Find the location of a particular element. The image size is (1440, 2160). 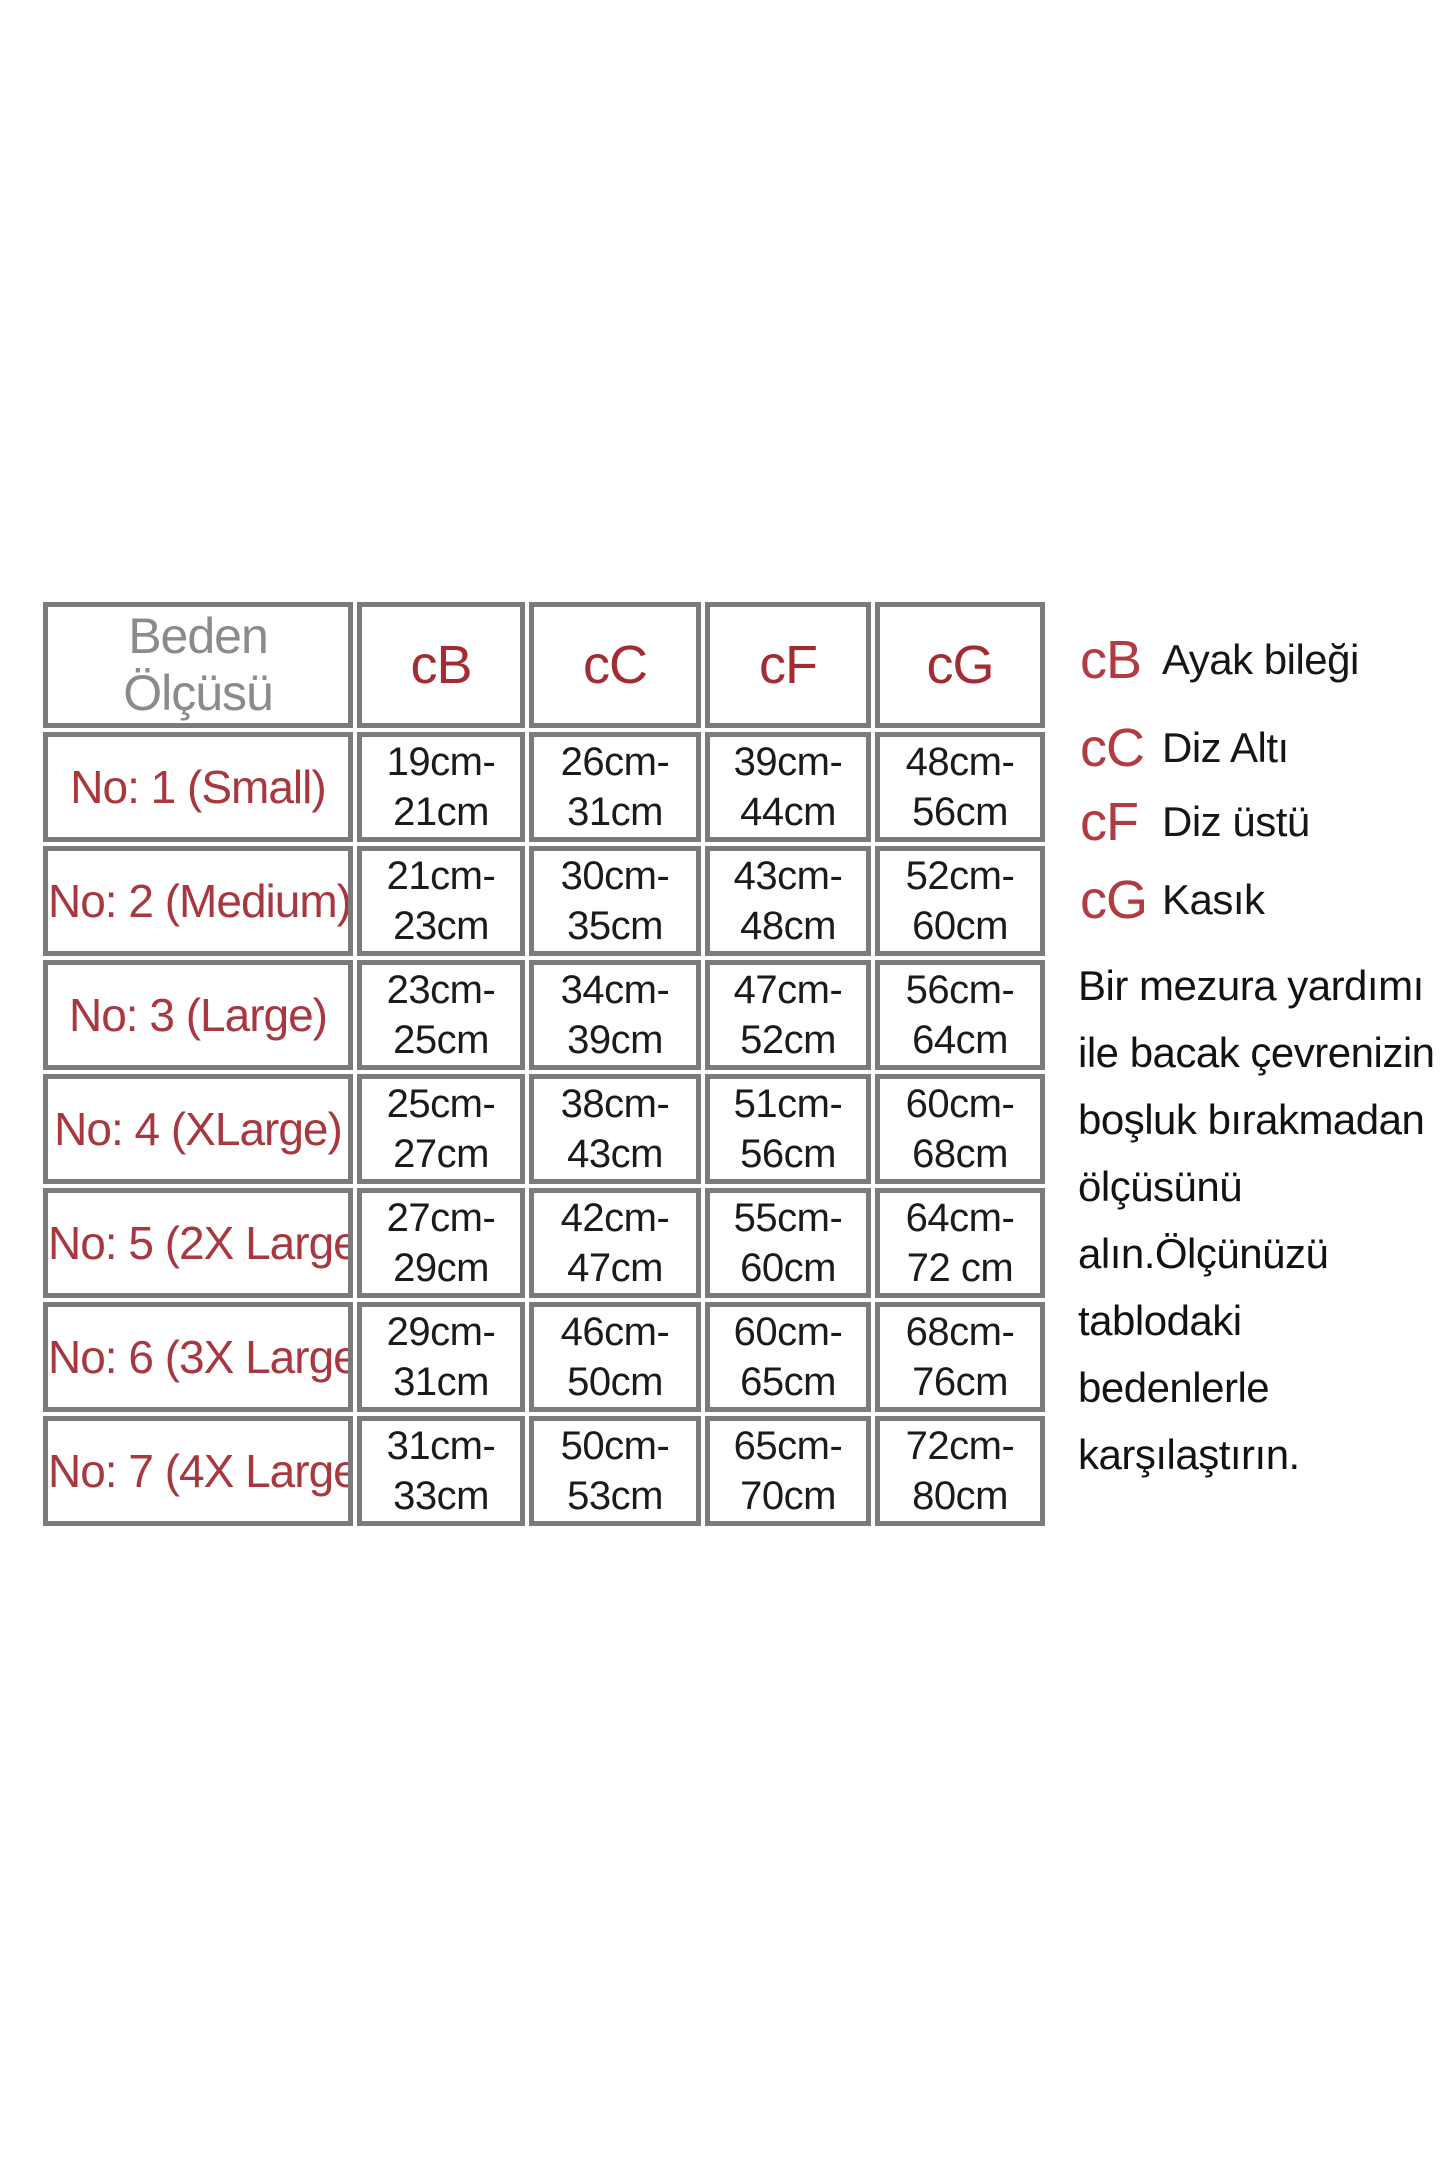

value-line: 48cm is located at coordinates (788, 926).